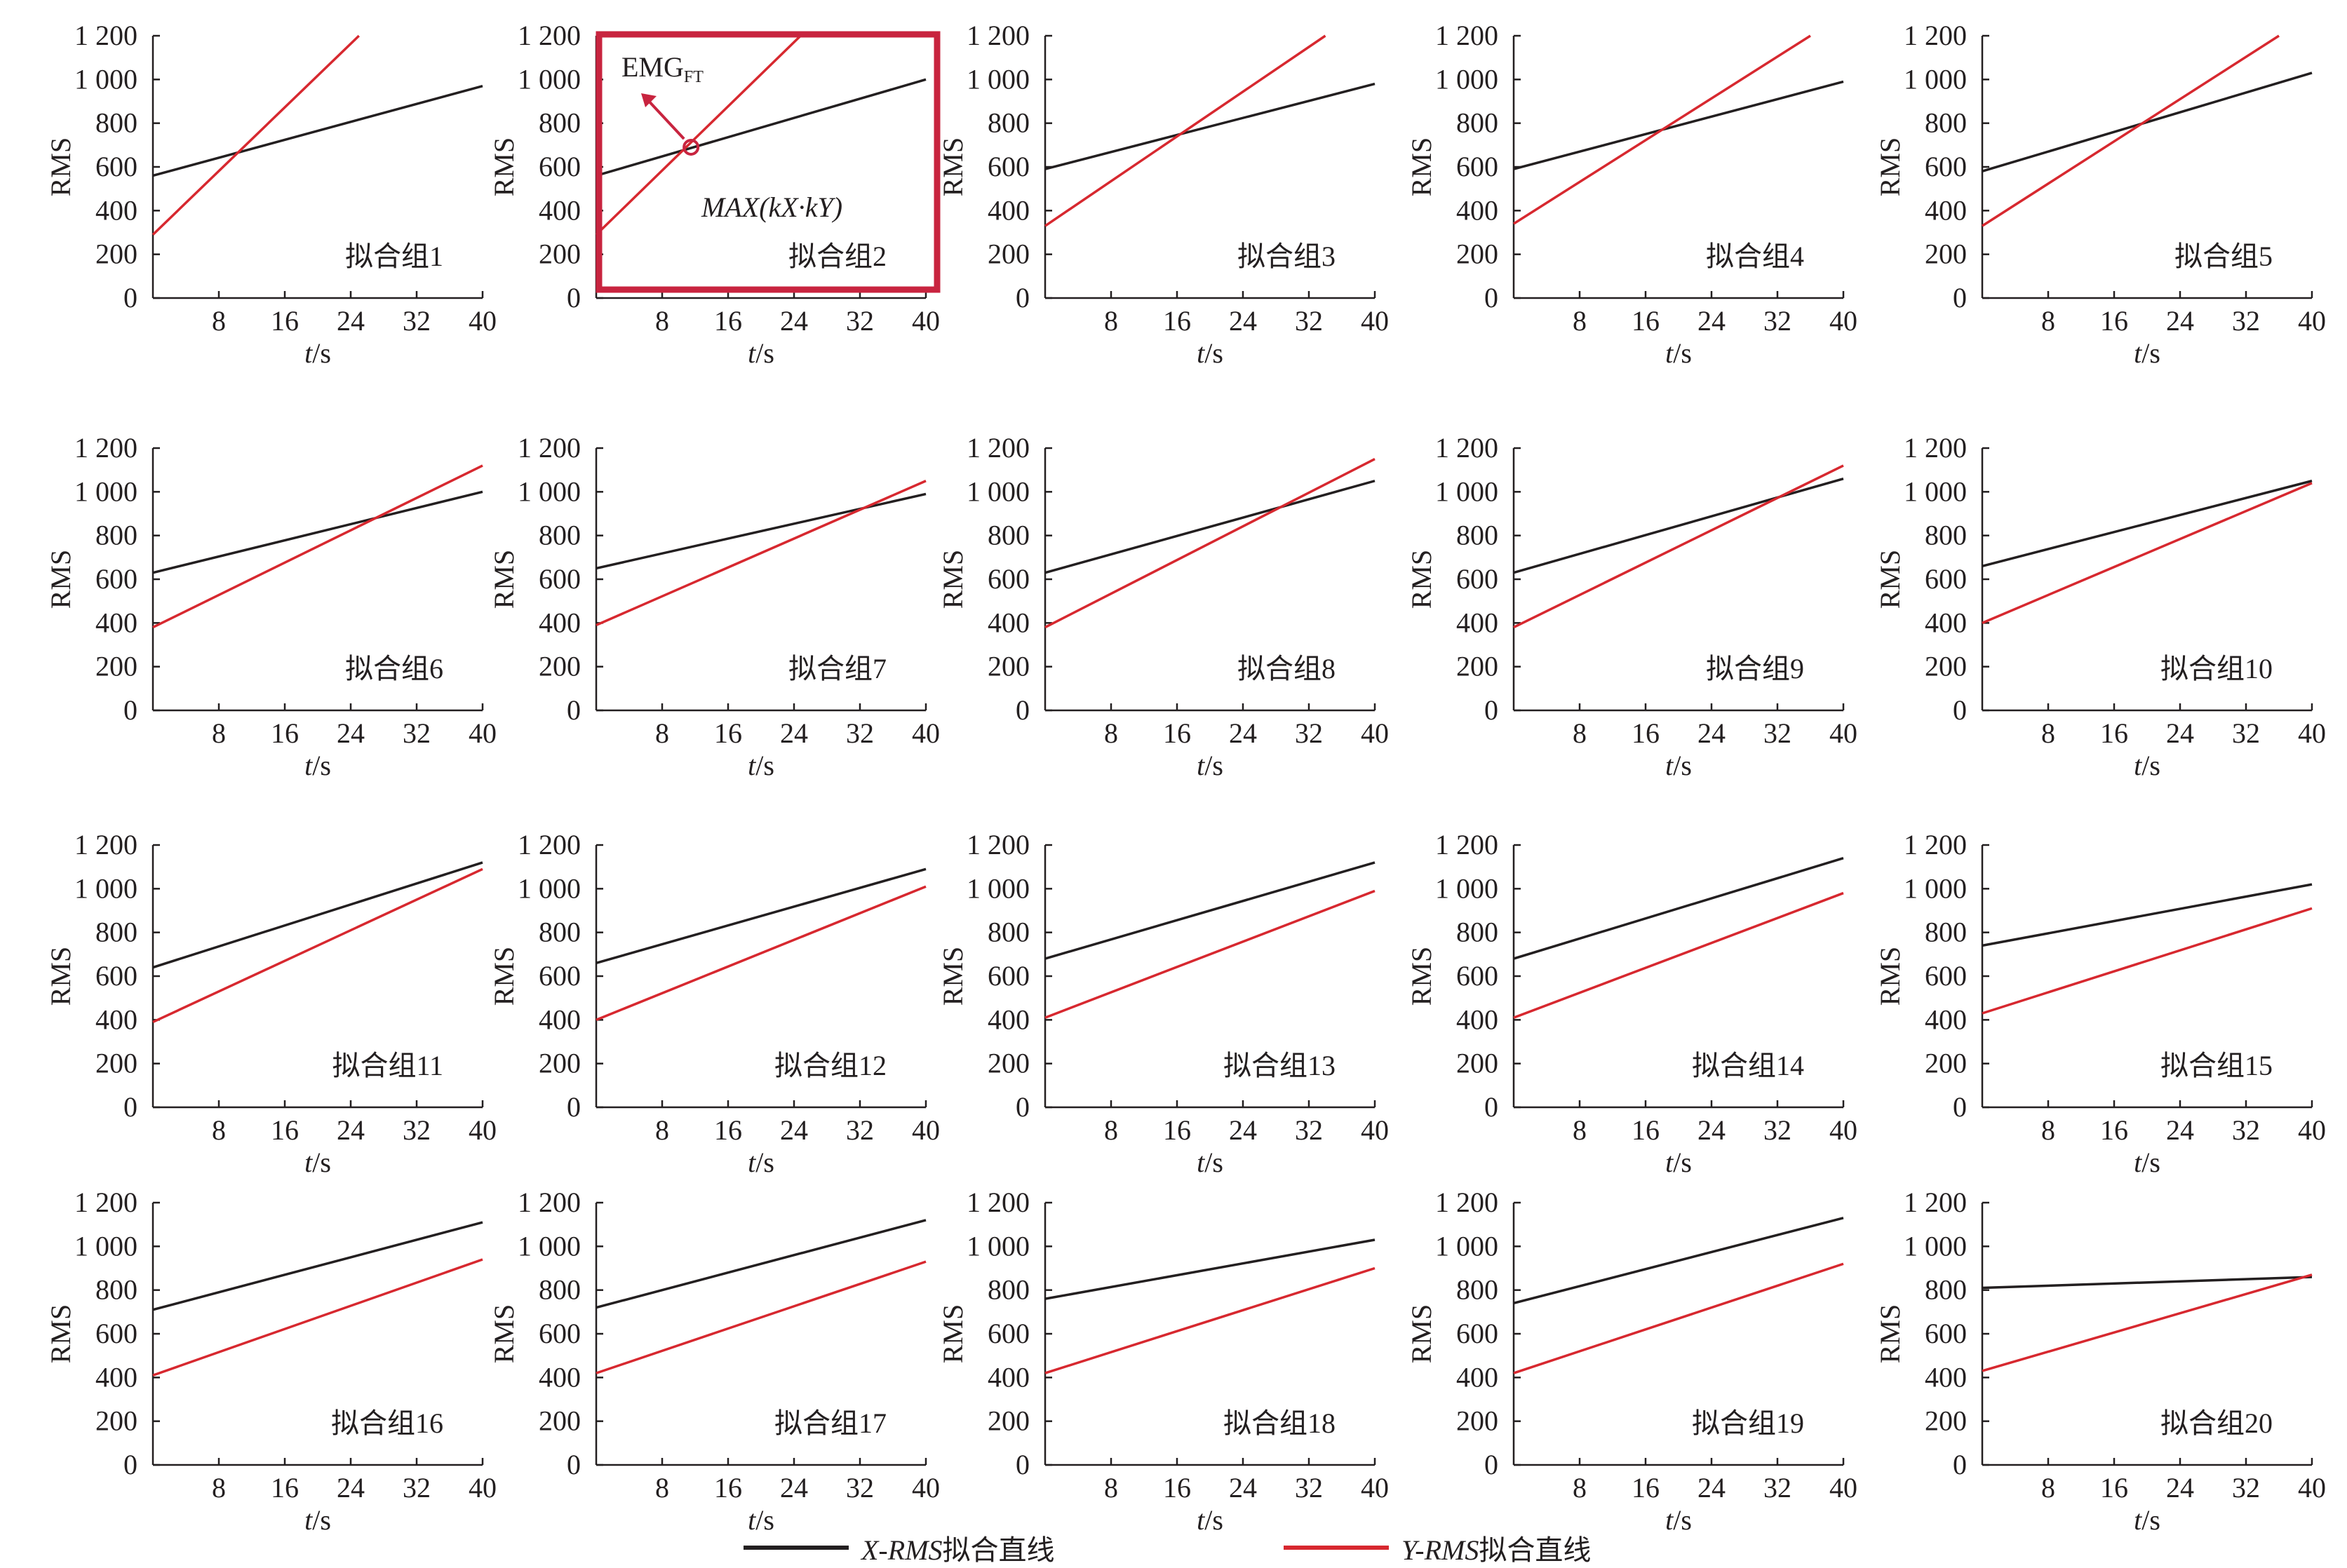 The image size is (2347, 1568). I want to click on panel-label: 拟合组15, so click(2216, 1065).